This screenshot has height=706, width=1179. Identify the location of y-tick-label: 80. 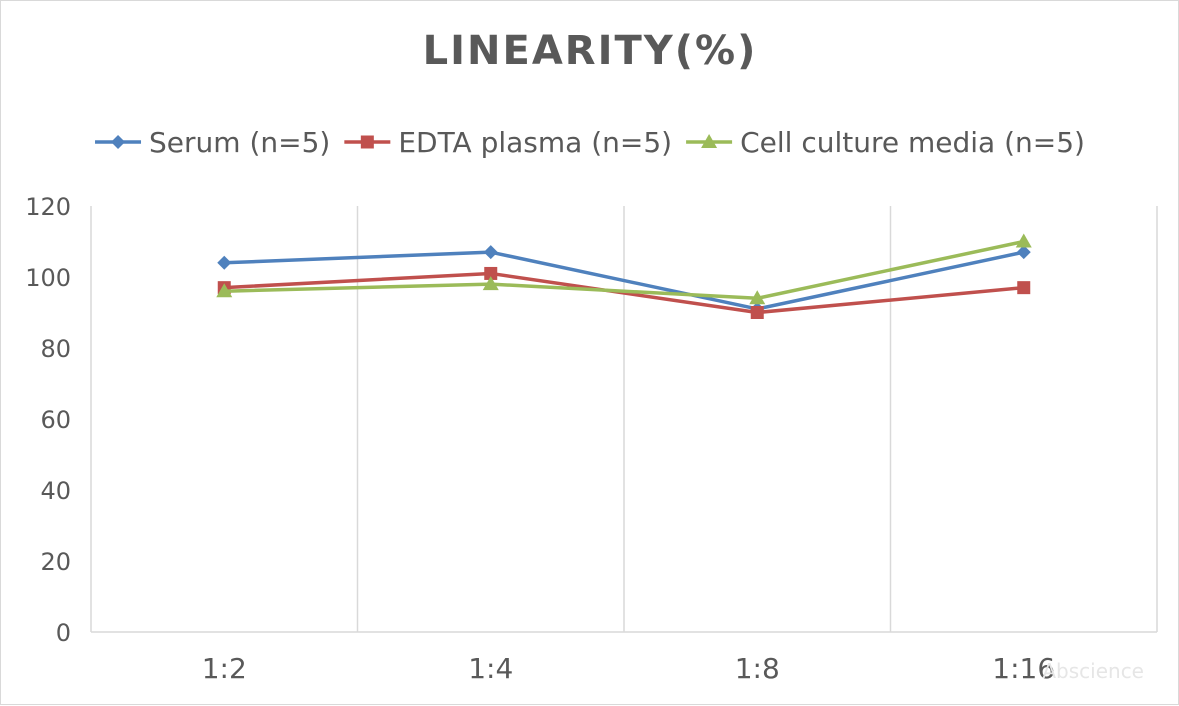
(55, 349).